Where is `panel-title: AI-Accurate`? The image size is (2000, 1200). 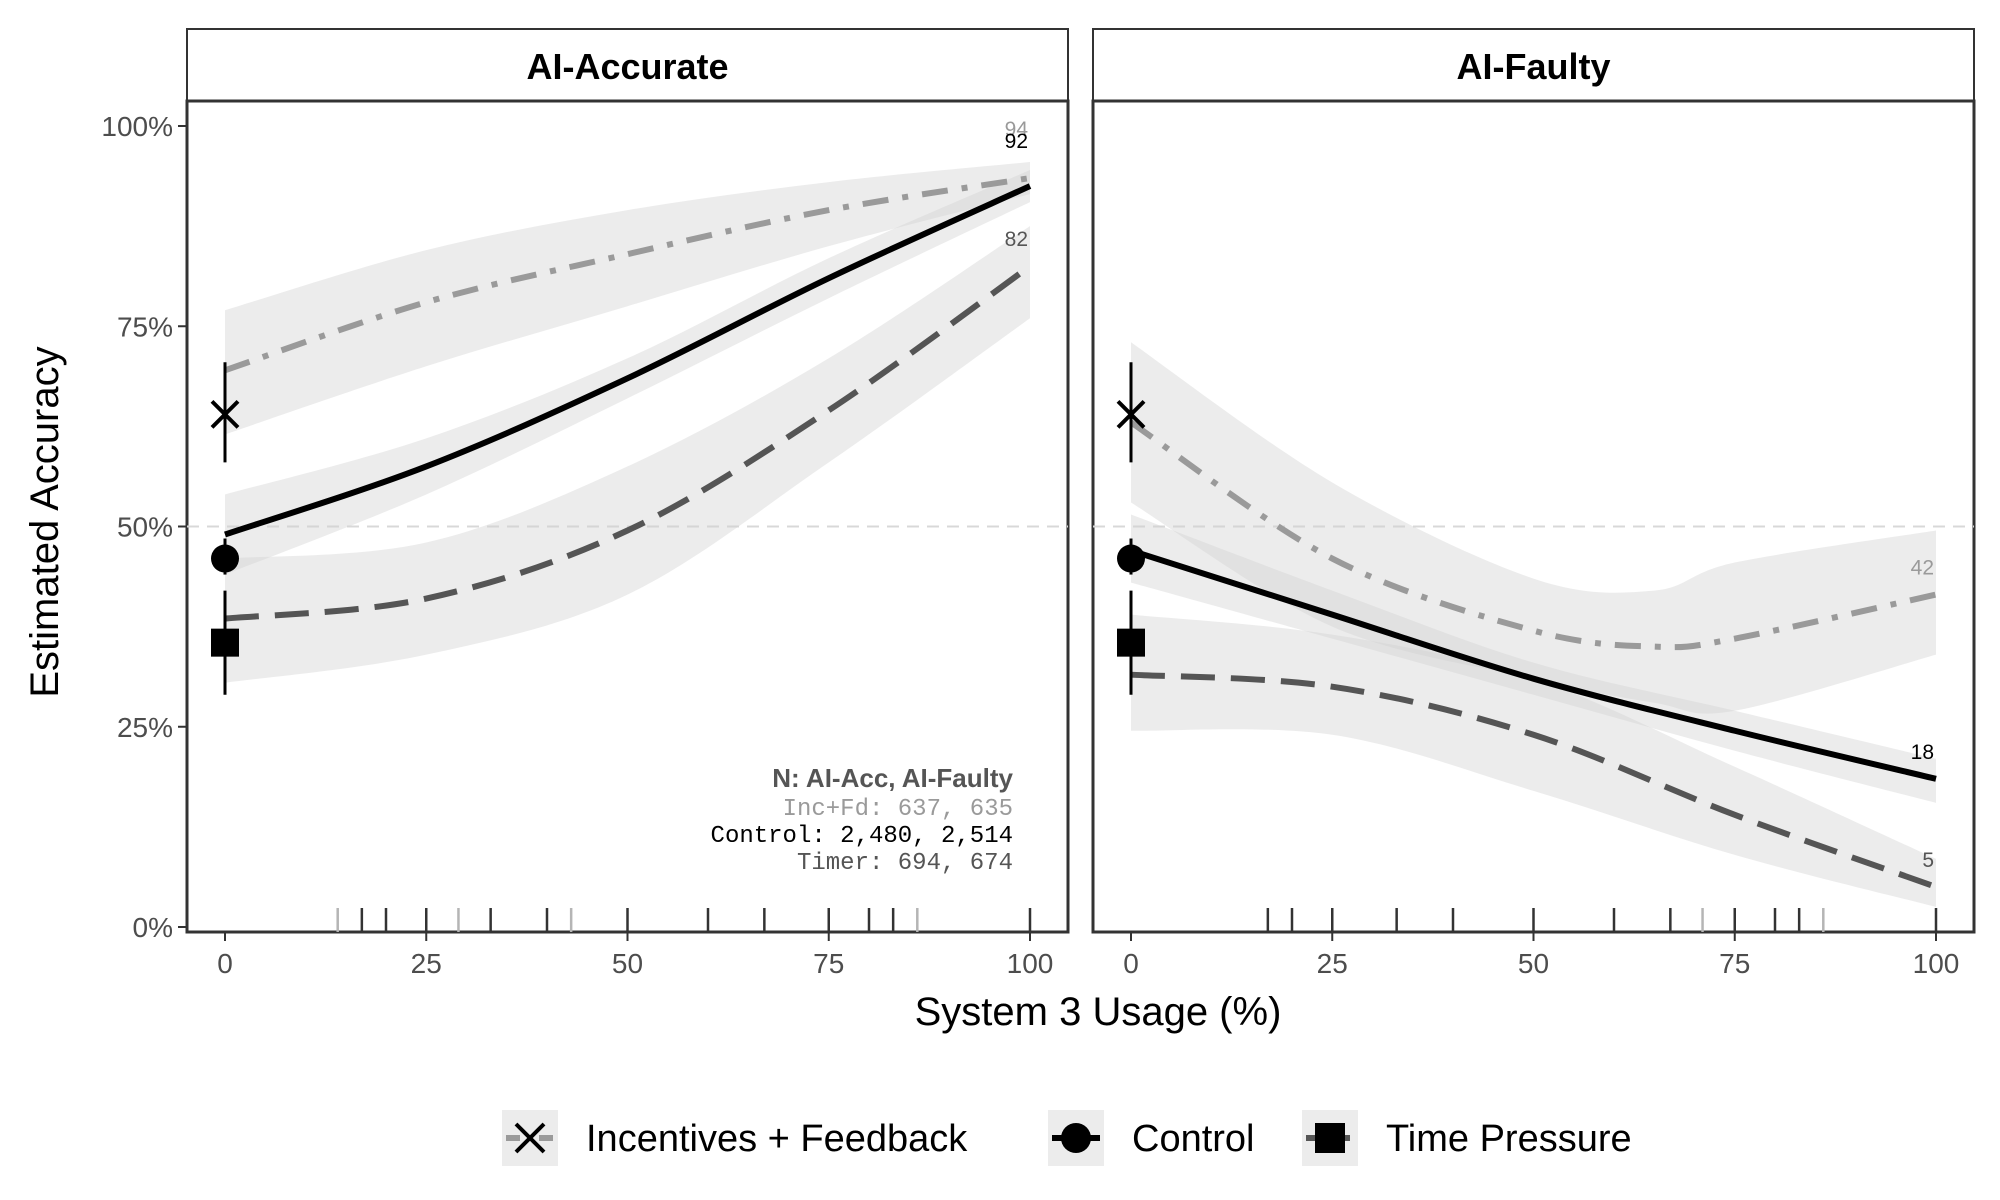
panel-title: AI-Accurate is located at coordinates (627, 66).